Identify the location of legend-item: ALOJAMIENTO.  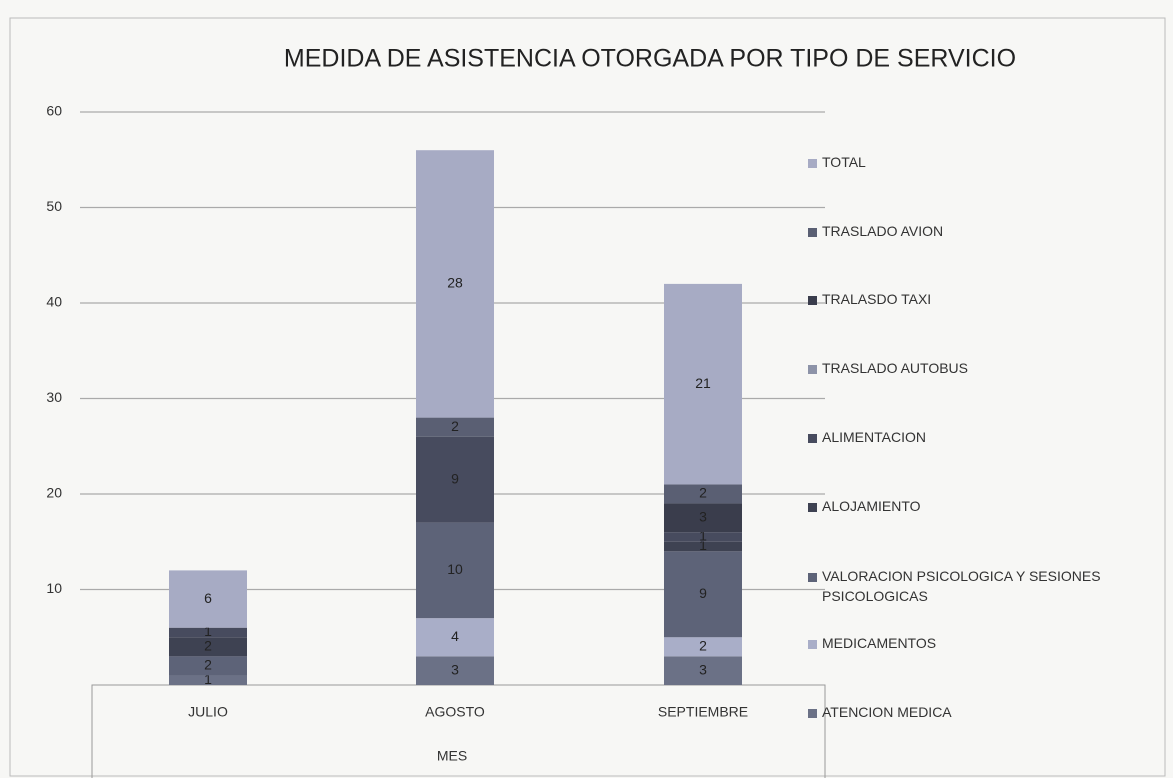
(864, 507).